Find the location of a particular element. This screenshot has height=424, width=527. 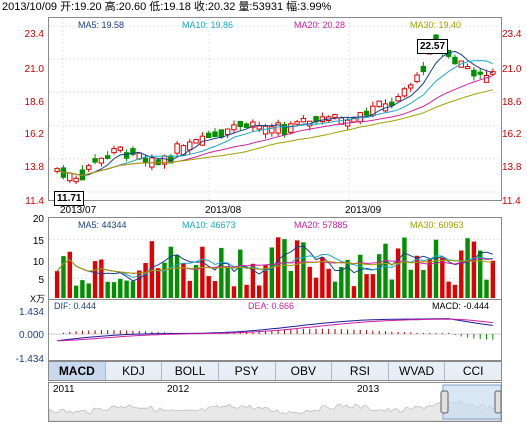

price-tick-right: 13.8 is located at coordinates (512, 167).